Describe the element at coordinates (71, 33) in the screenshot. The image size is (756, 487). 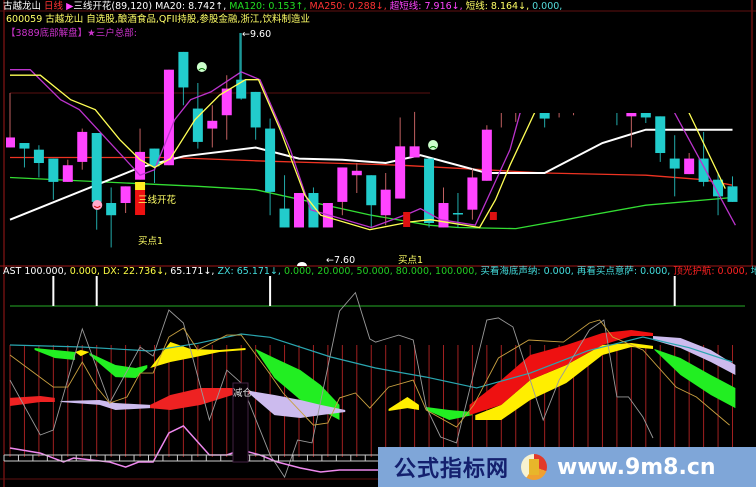
I see `indicator-title-line: 【3889底部解盘】★三户总部:` at that location.